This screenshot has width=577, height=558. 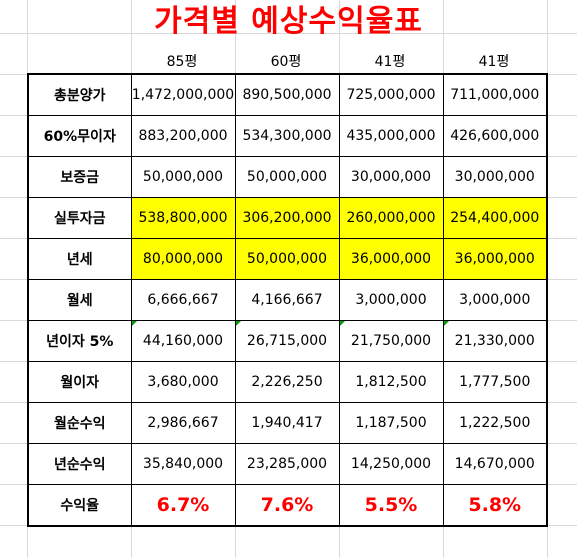 What do you see at coordinates (79, 218) in the screenshot?
I see `row-label-actual-investment: 실투자금` at bounding box center [79, 218].